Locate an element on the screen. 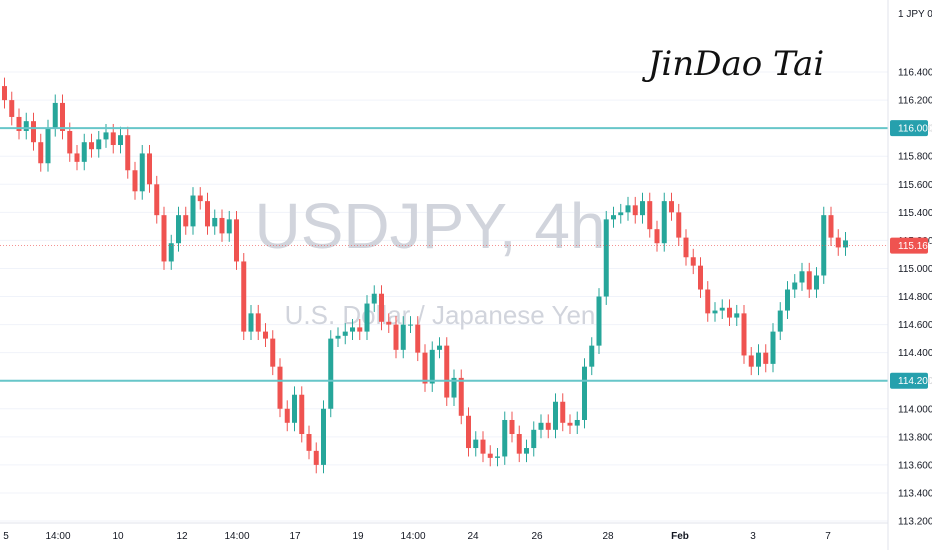 The height and width of the screenshot is (550, 932). price-tick-label: 113.400 is located at coordinates (915, 493).